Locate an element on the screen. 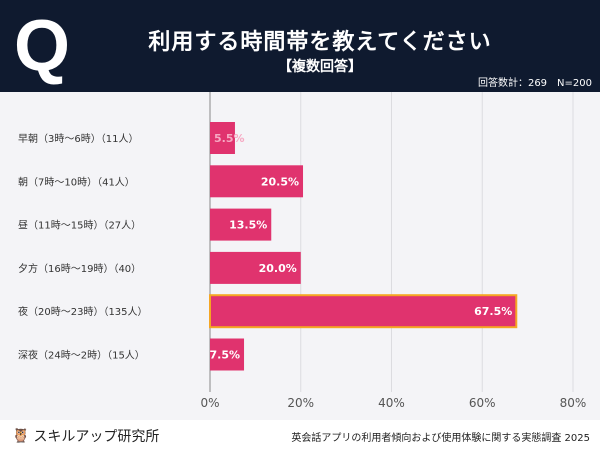  category-label: 深夜（24時〜2時）（15人） is located at coordinates (81, 355).